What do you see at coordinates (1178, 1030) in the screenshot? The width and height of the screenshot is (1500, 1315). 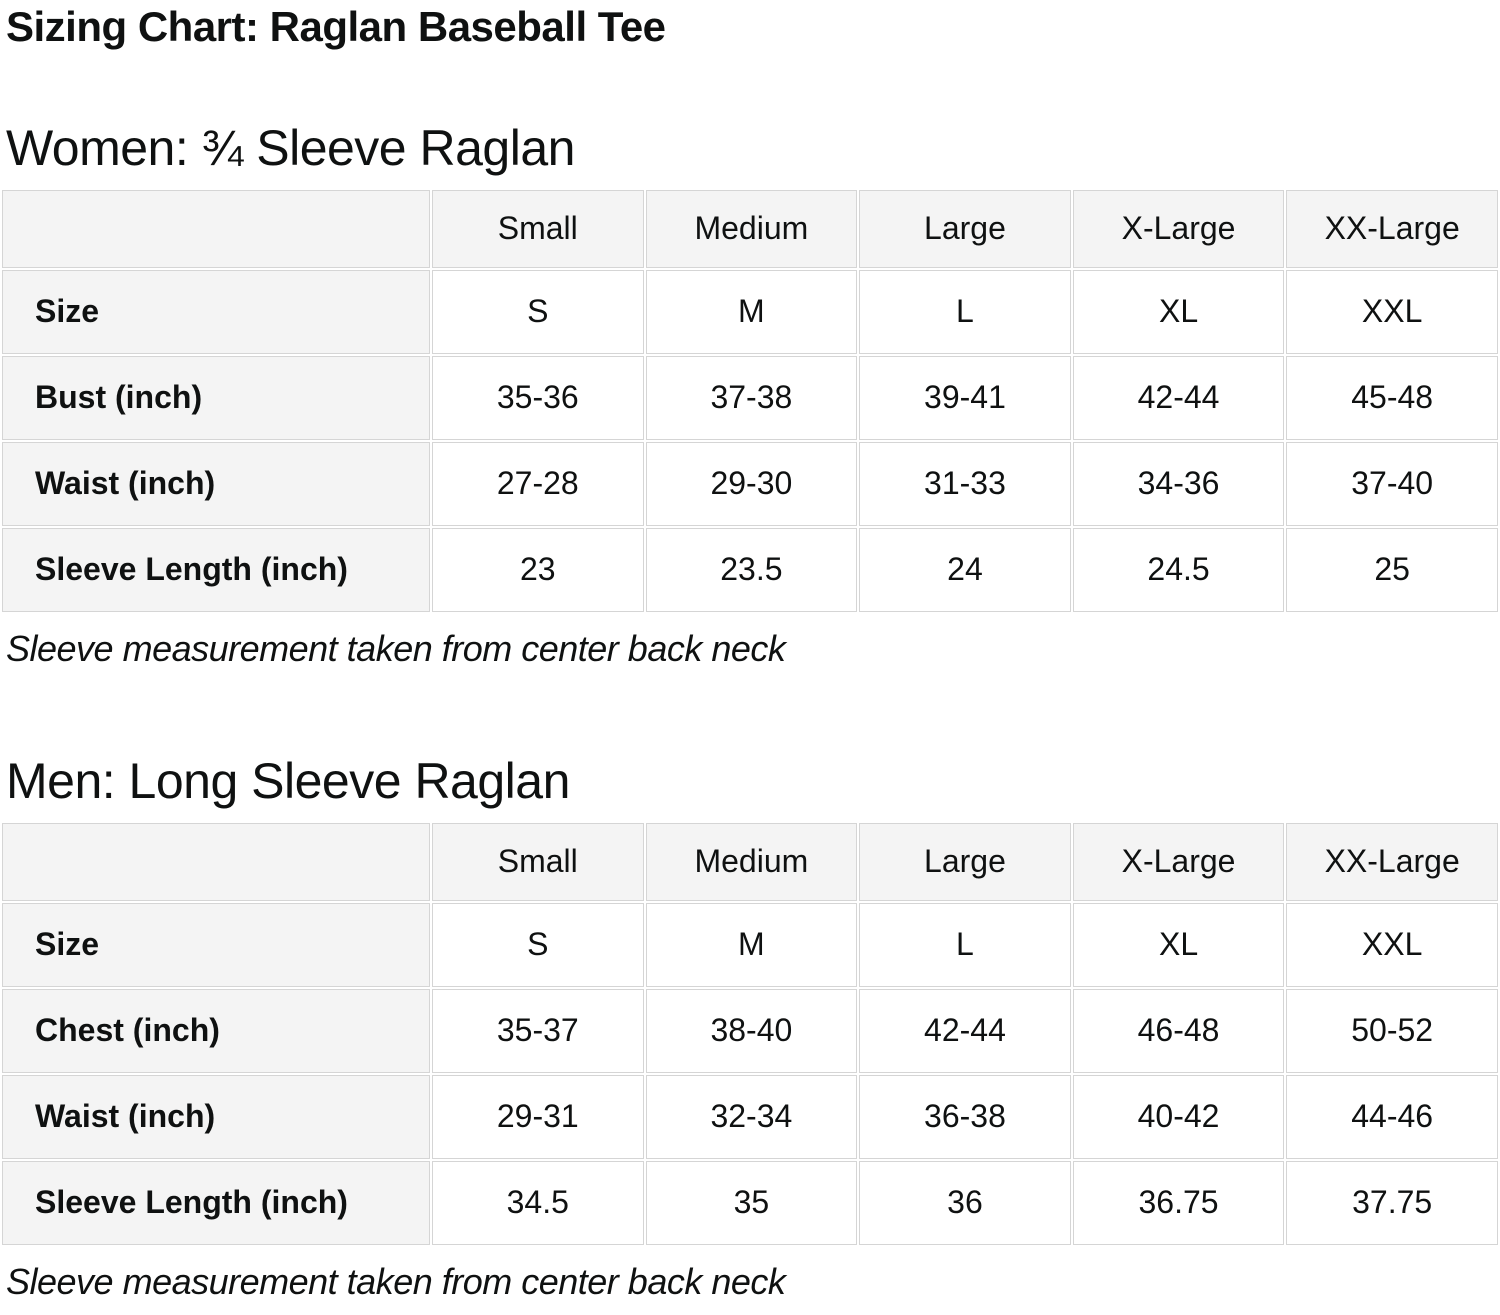 I see `value-cell: 46-48` at bounding box center [1178, 1030].